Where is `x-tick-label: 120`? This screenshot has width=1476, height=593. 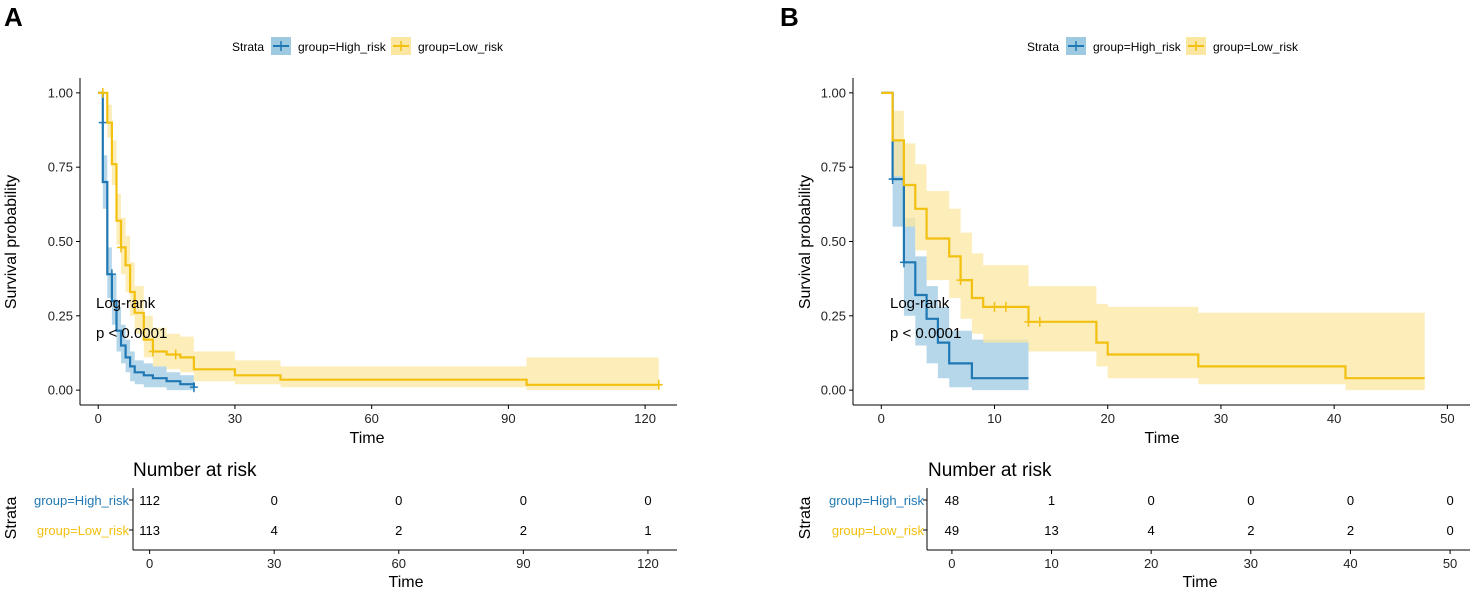 x-tick-label: 120 is located at coordinates (645, 418).